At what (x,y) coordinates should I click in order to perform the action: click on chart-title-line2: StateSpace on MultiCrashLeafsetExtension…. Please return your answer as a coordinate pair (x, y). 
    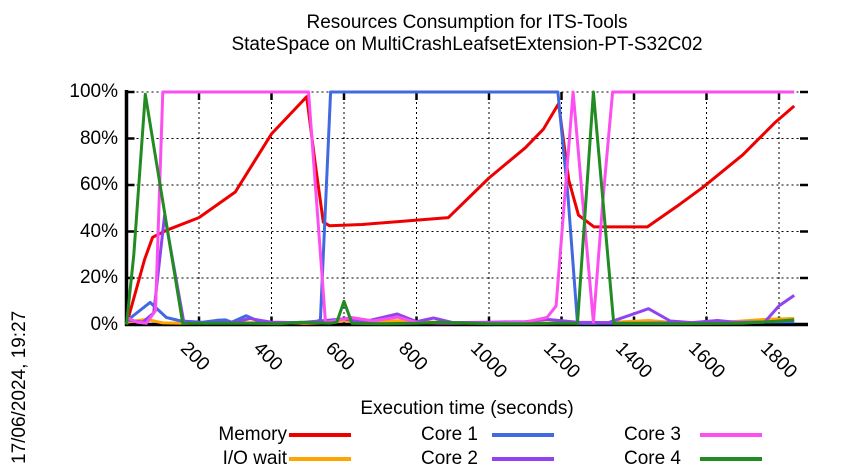
    Looking at the image, I should click on (467, 44).